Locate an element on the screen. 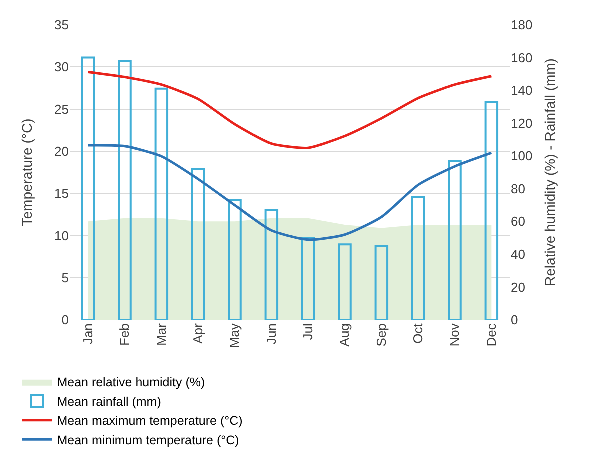 The width and height of the screenshot is (595, 466). legend-label: Mean rainfall (mm) is located at coordinates (109, 401).